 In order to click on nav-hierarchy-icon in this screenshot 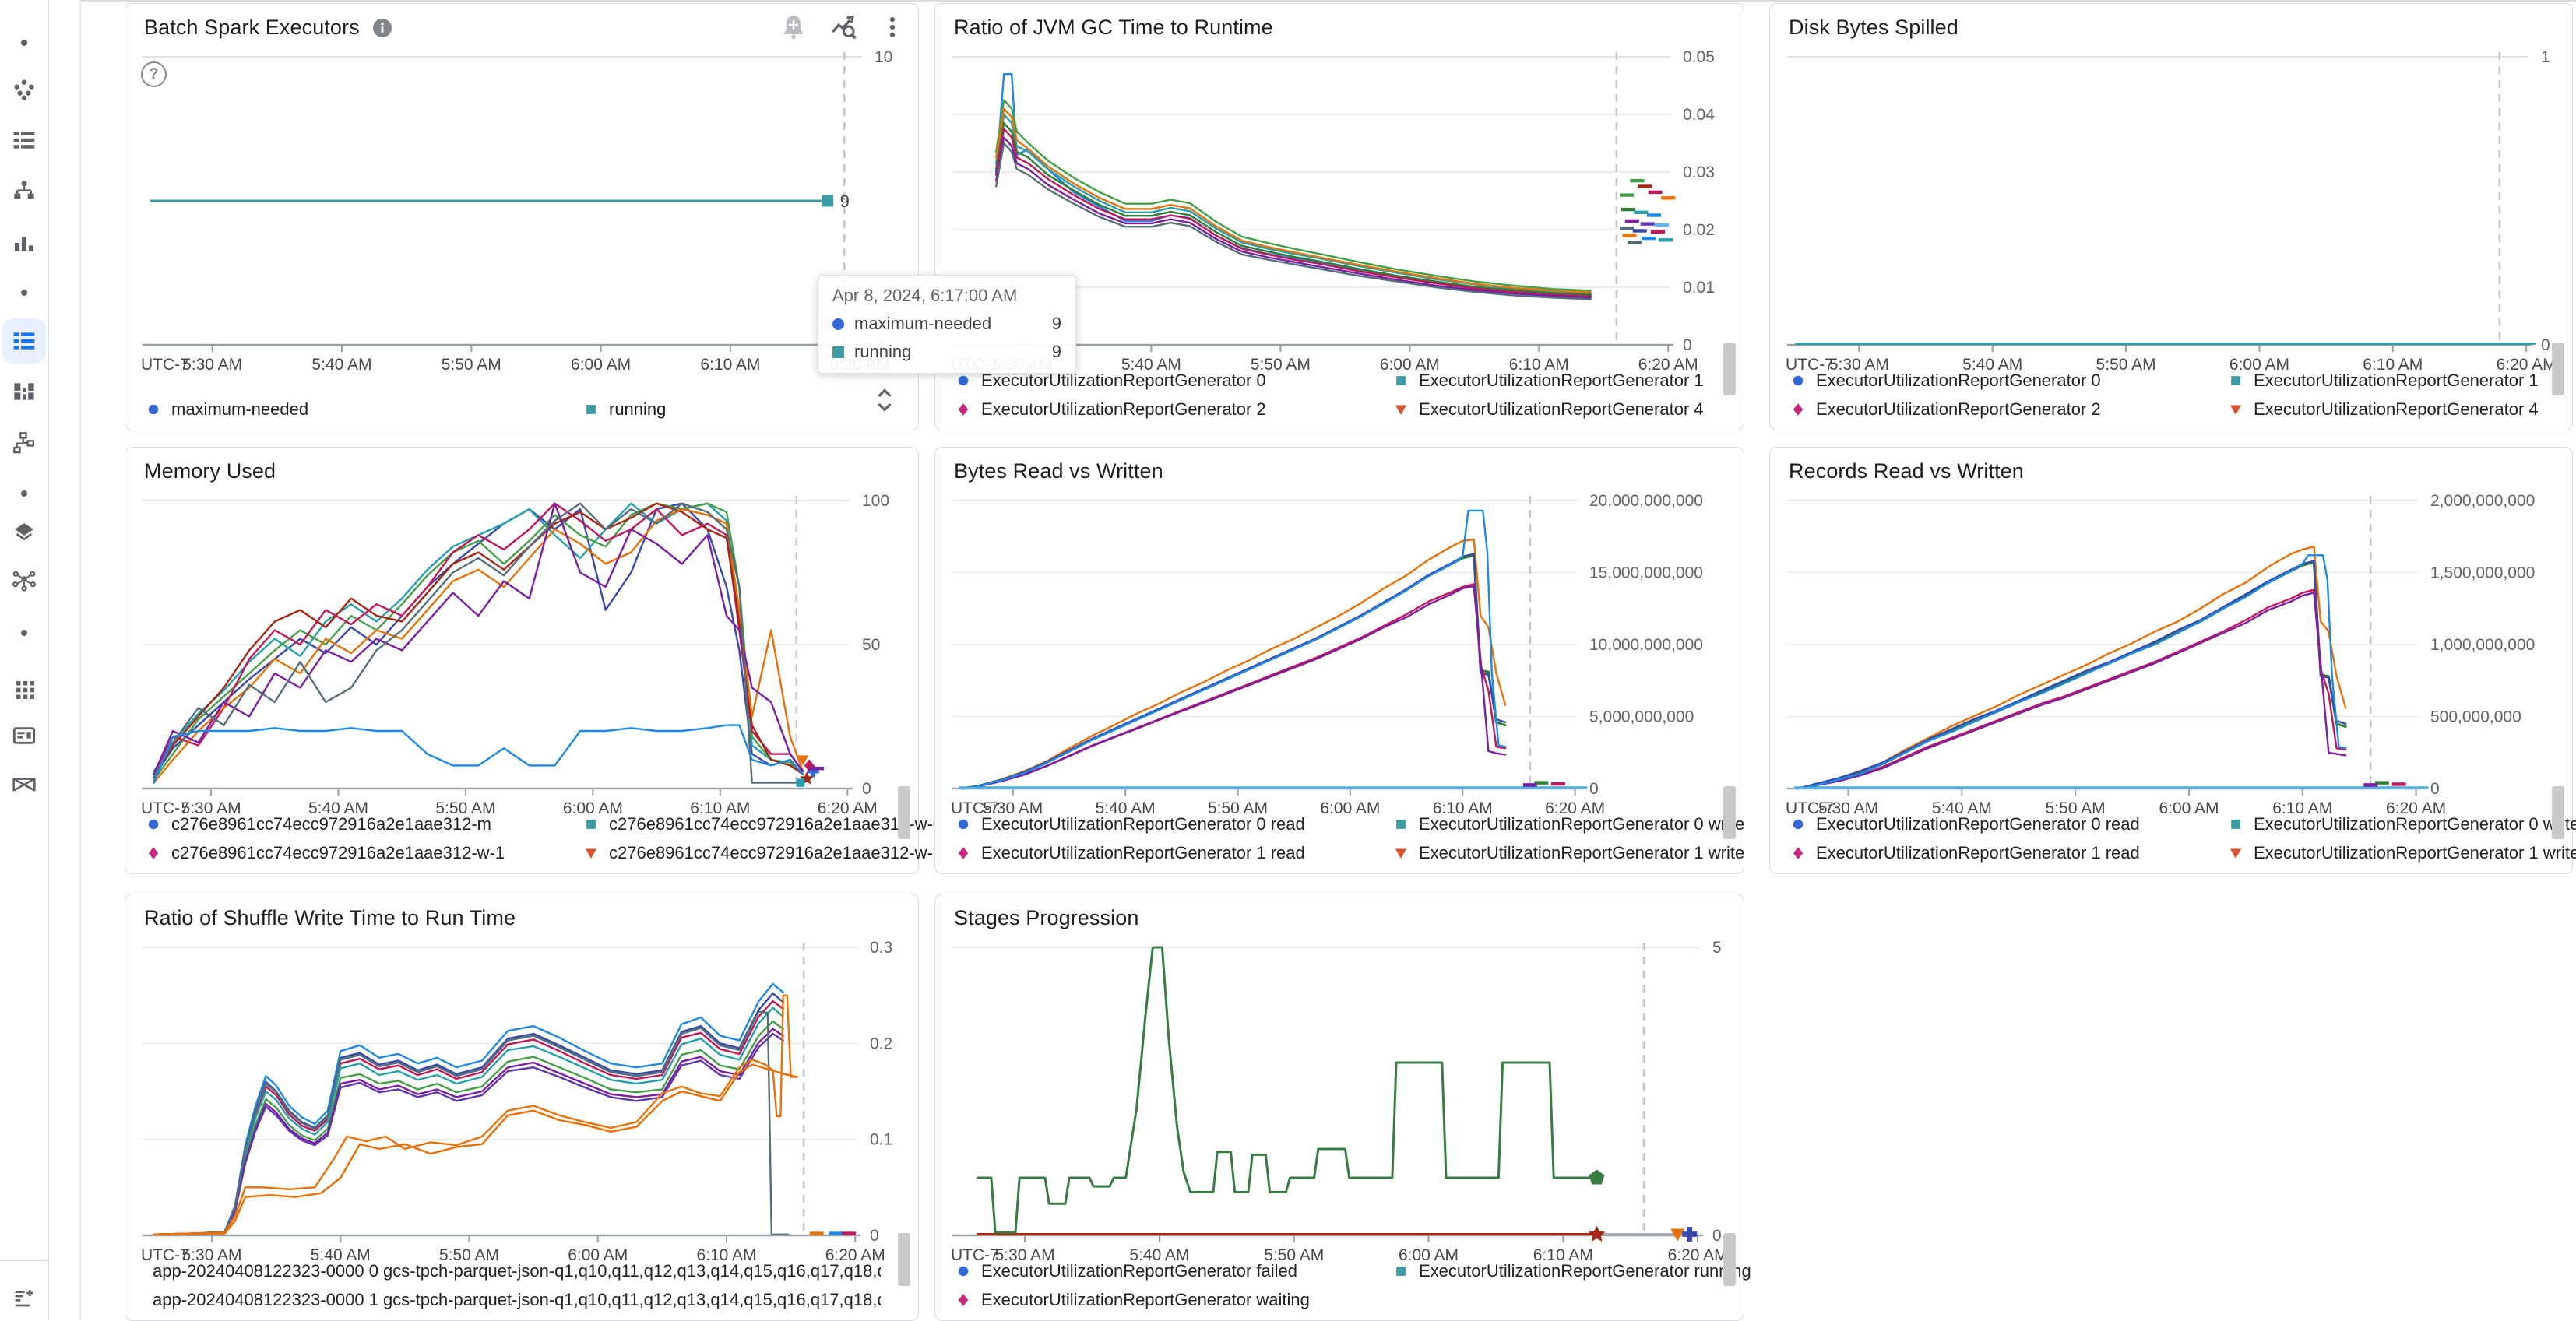, I will do `click(24, 191)`.